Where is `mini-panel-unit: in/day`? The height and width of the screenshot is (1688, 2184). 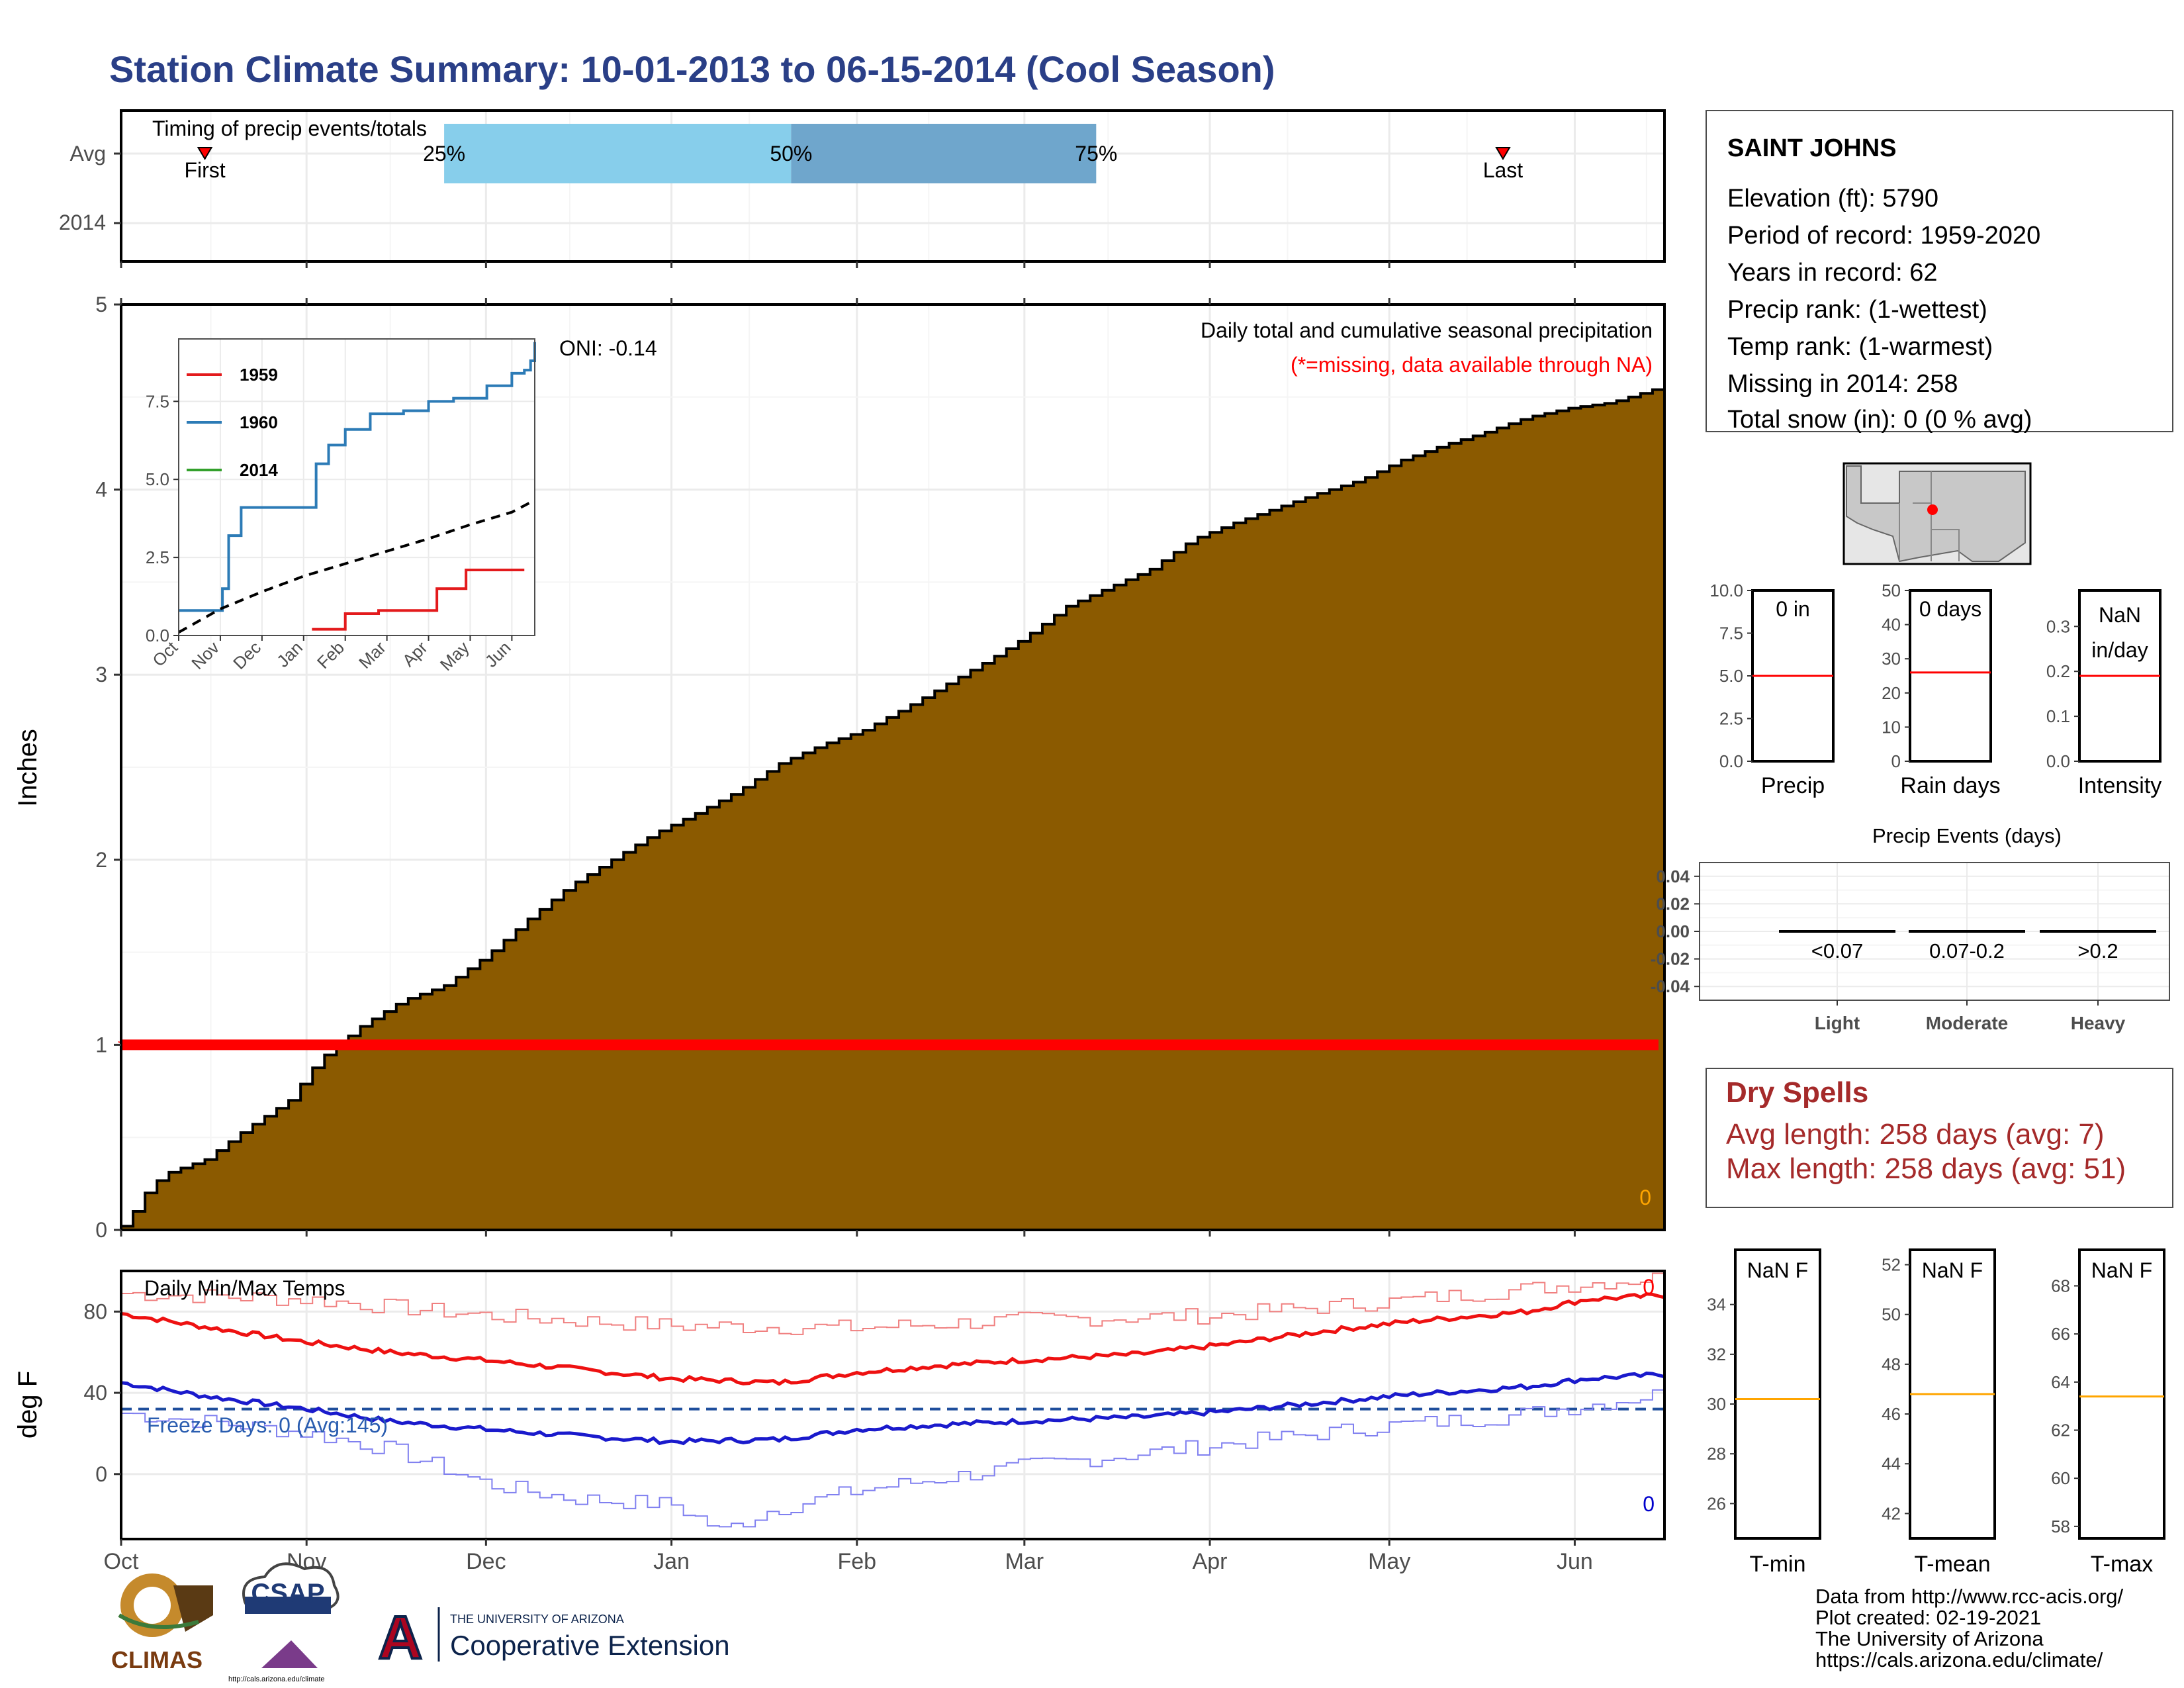 mini-panel-unit: in/day is located at coordinates (2119, 650).